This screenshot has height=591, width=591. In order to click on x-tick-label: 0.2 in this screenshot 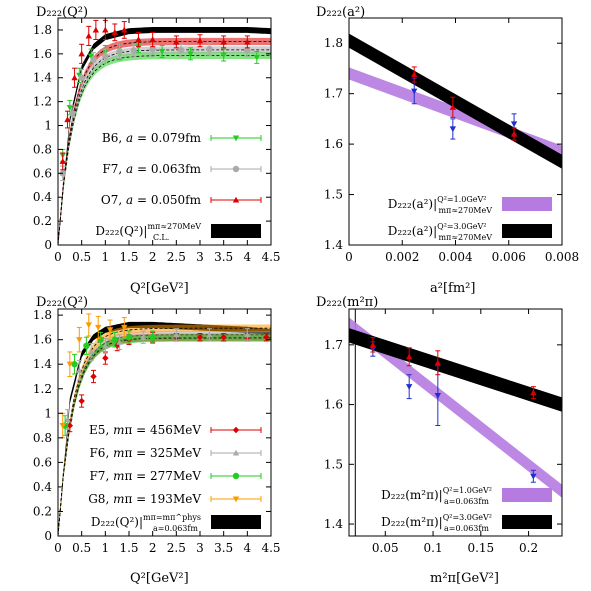, I will do `click(528, 548)`.